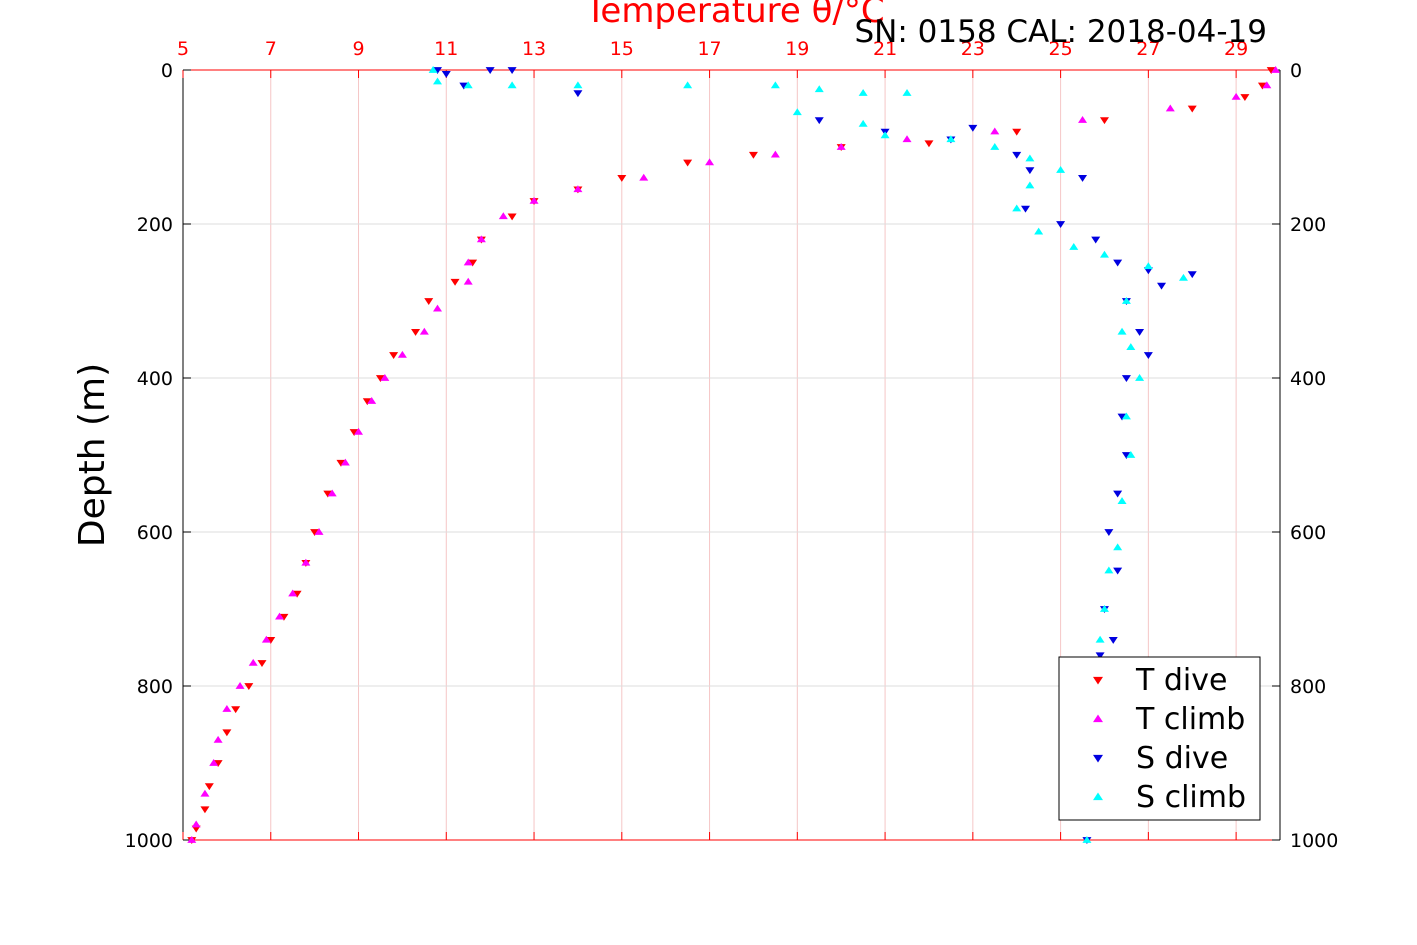  Describe the element at coordinates (358, 49) in the screenshot. I see `x-tick-label: 9` at that location.